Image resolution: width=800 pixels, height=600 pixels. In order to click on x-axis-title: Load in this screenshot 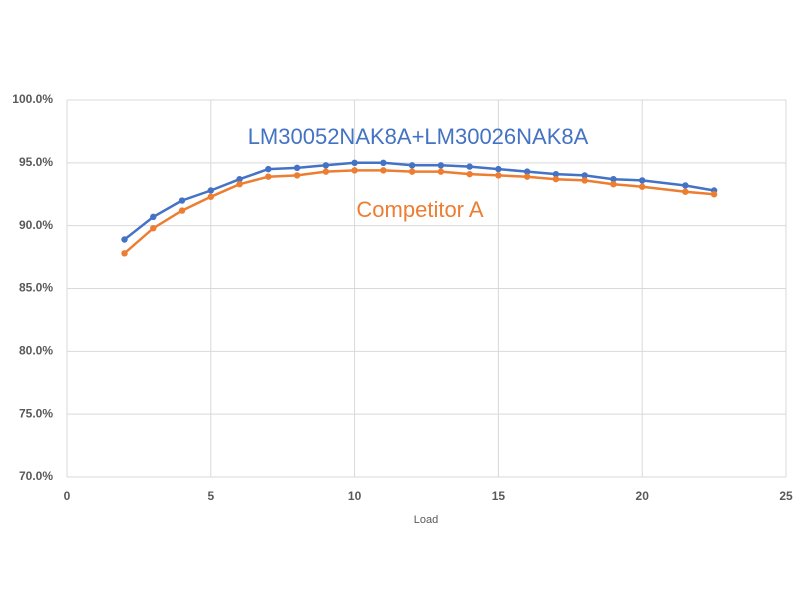, I will do `click(426, 520)`.